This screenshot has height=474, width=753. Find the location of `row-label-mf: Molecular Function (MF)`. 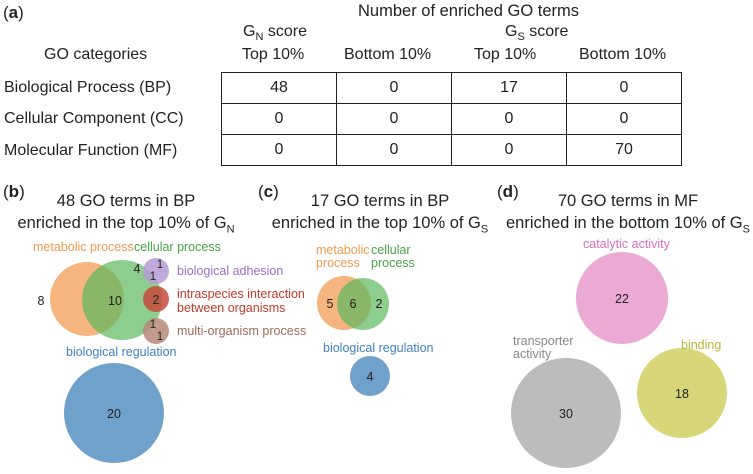

row-label-mf: Molecular Function (MF) is located at coordinates (91, 150).